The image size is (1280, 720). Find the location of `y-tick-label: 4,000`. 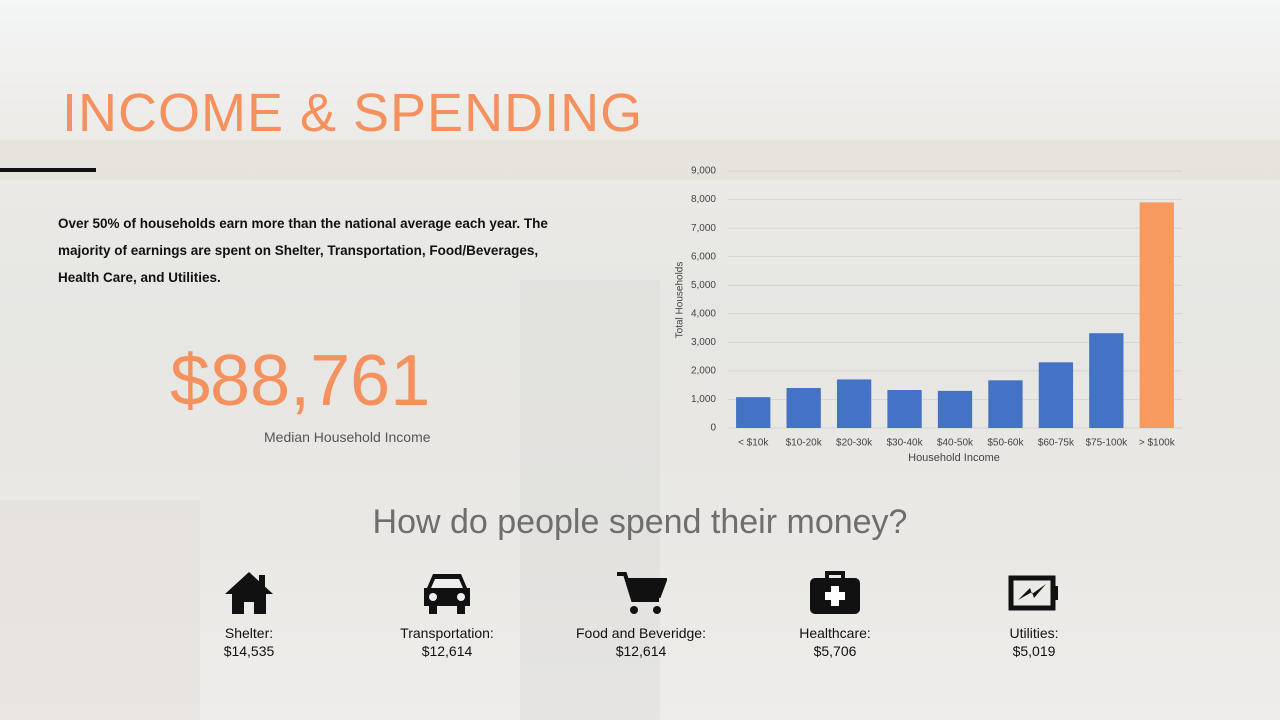

y-tick-label: 4,000 is located at coordinates (703, 313).